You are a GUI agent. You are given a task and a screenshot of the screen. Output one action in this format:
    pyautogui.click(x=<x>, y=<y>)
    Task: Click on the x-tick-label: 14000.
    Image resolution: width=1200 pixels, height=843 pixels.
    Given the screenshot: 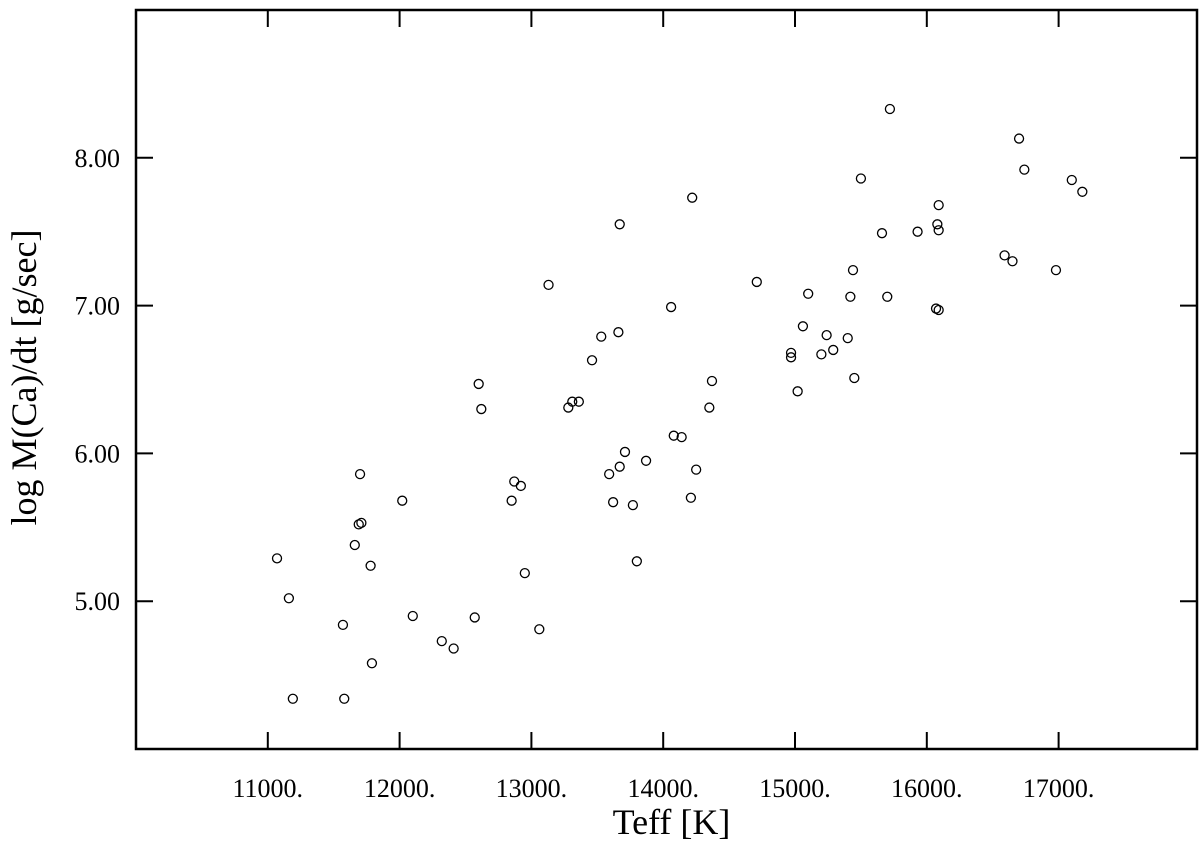 What is the action you would take?
    pyautogui.click(x=663, y=788)
    